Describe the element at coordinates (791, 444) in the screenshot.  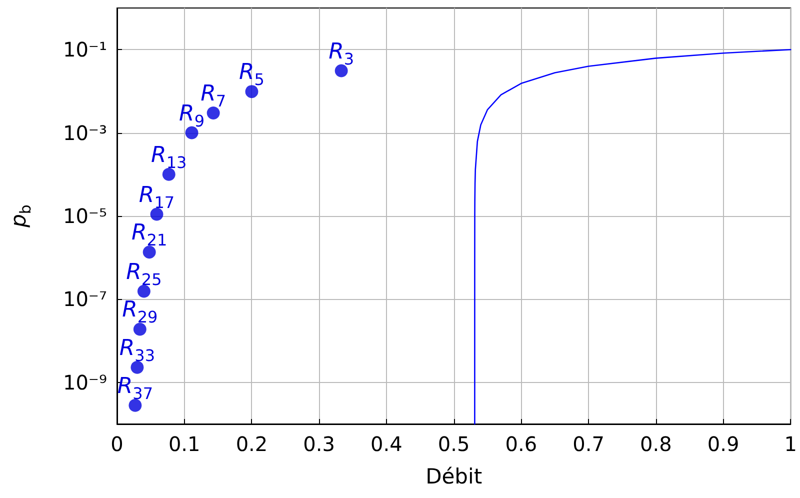
I see `x-tick-label: 1` at that location.